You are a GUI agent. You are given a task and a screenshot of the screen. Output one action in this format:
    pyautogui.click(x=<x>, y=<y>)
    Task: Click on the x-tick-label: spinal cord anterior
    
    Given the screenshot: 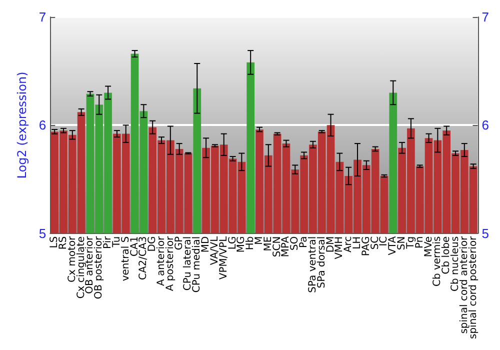 What is the action you would take?
    pyautogui.click(x=464, y=284)
    